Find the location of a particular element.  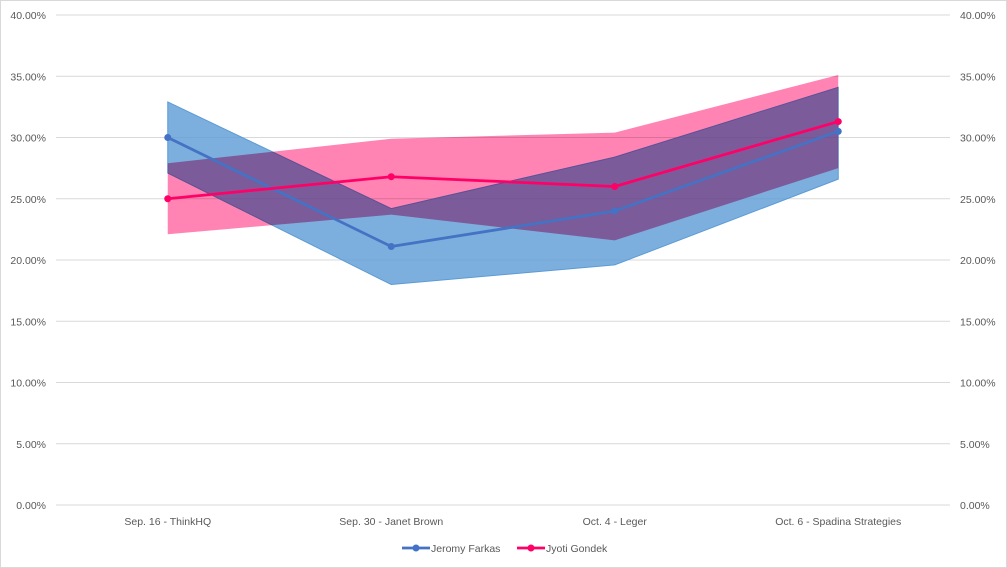

x-tick-label: Sep. 30 - Janet Brown is located at coordinates (391, 522).